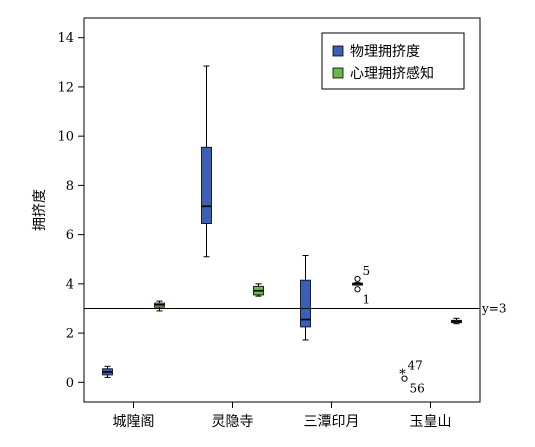 Image resolution: width=535 pixels, height=447 pixels. Describe the element at coordinates (70, 235) in the screenshot. I see `y-tick-label: 6` at that location.